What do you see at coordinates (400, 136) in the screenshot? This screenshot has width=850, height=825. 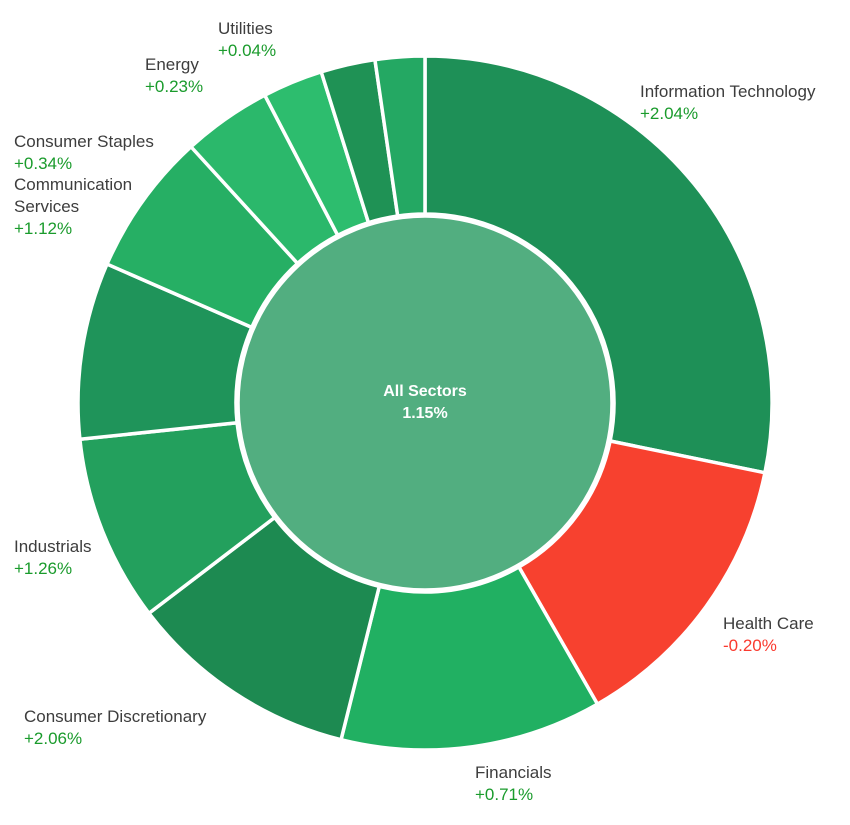 I see `segment-unlabeled` at bounding box center [400, 136].